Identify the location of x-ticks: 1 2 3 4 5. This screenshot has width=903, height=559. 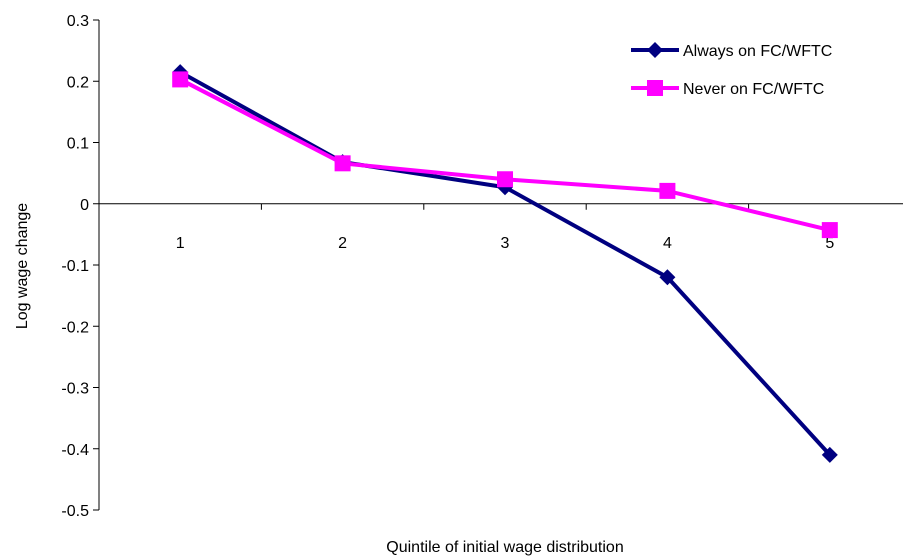
(466, 227).